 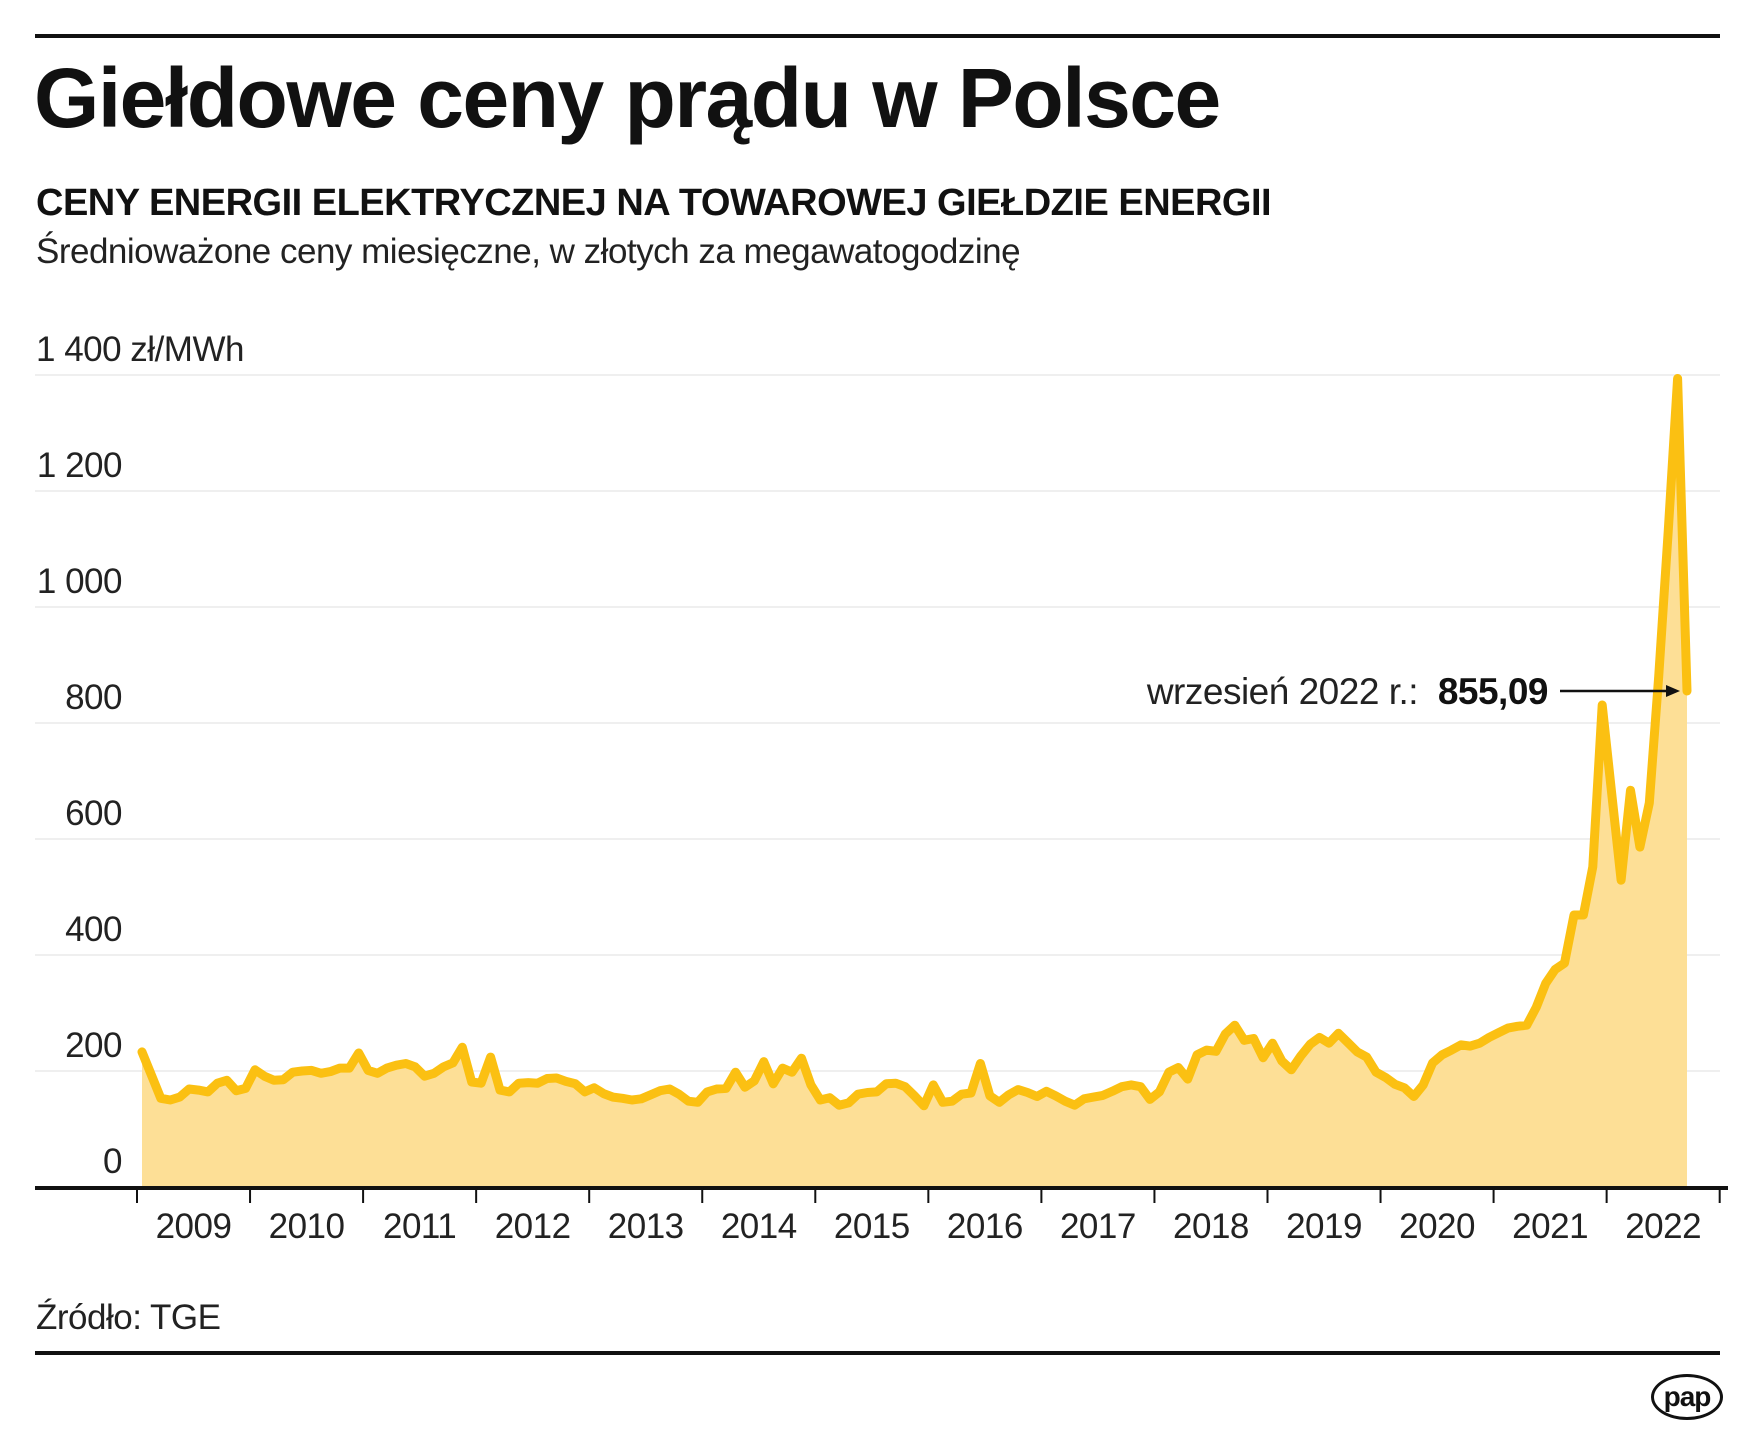 I want to click on x-tick-label: 2021, so click(x=1550, y=1226).